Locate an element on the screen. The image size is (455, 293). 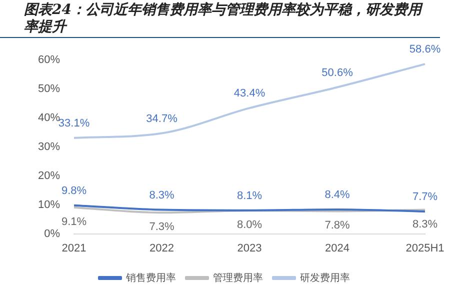
y-tick-label: 40% is located at coordinates (49, 118).